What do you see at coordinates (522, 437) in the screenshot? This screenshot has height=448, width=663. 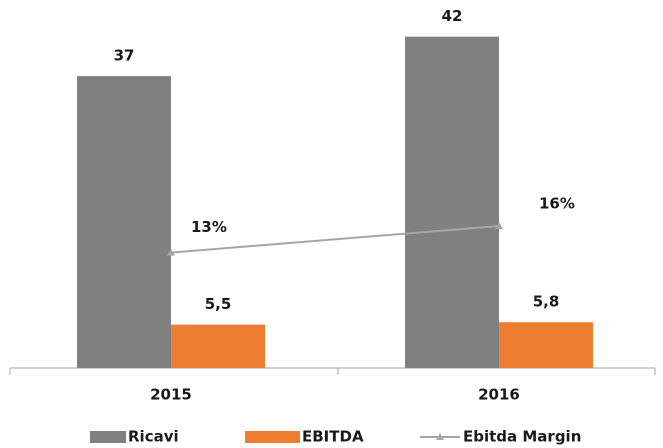 I see `legend-label: Ebitda Margin` at bounding box center [522, 437].